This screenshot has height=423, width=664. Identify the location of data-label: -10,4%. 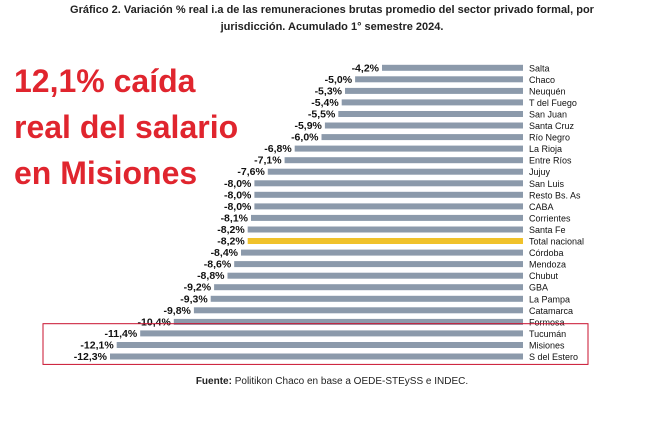
(155, 322).